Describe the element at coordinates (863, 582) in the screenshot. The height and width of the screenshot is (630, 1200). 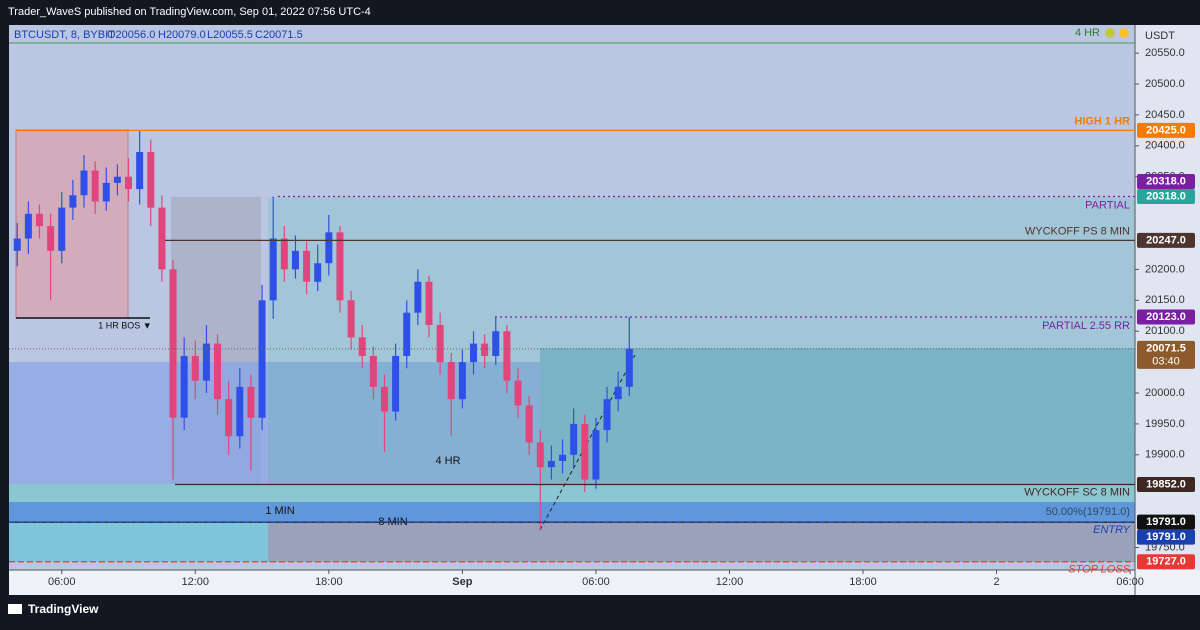
I see `x-tick-label: 18:00` at that location.